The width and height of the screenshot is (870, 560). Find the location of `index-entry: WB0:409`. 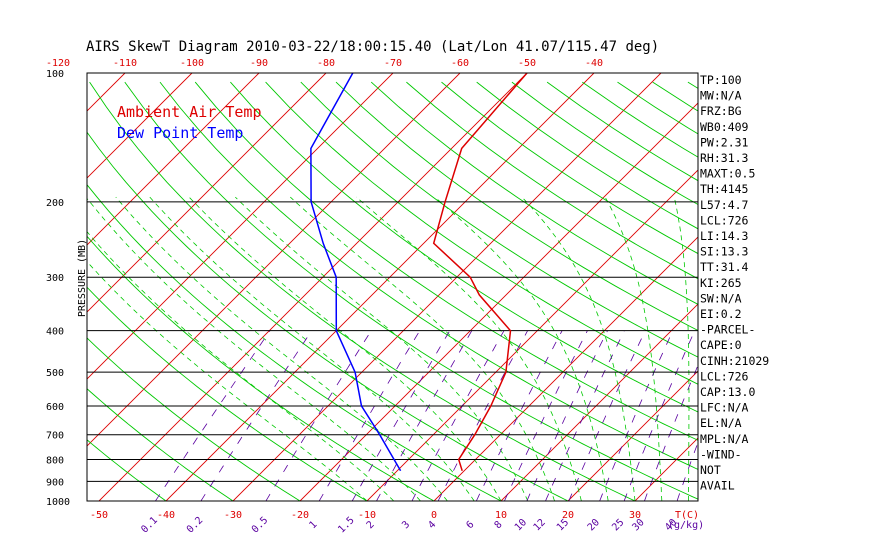

index-entry: WB0:409 is located at coordinates (724, 127).